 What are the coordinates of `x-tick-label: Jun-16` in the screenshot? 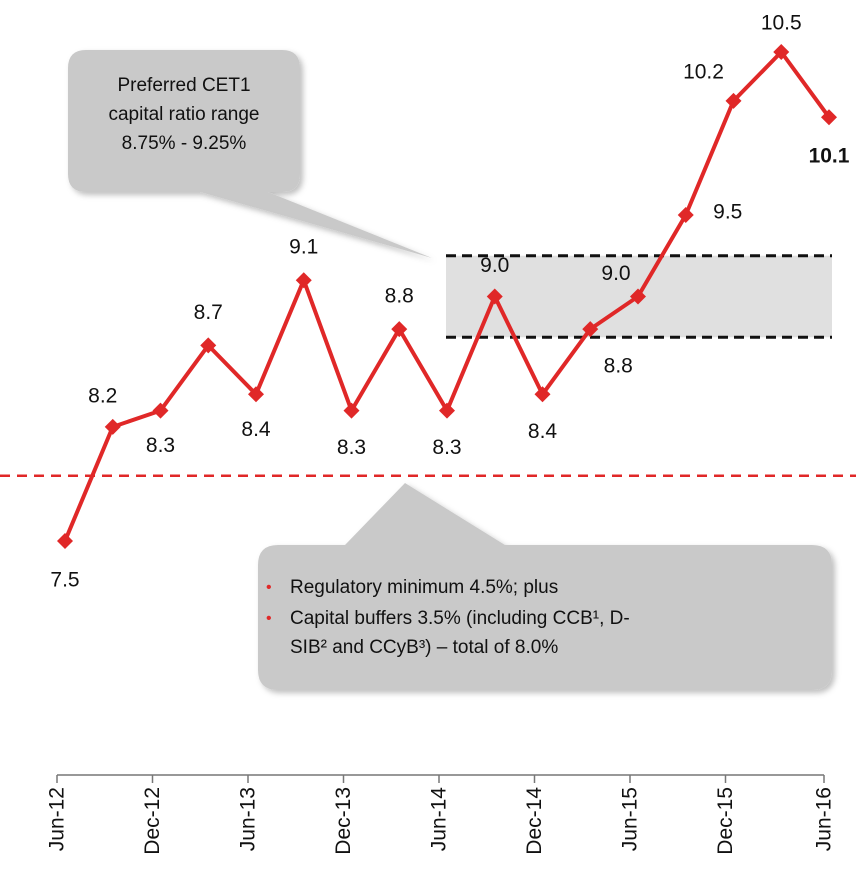 It's located at (824, 819).